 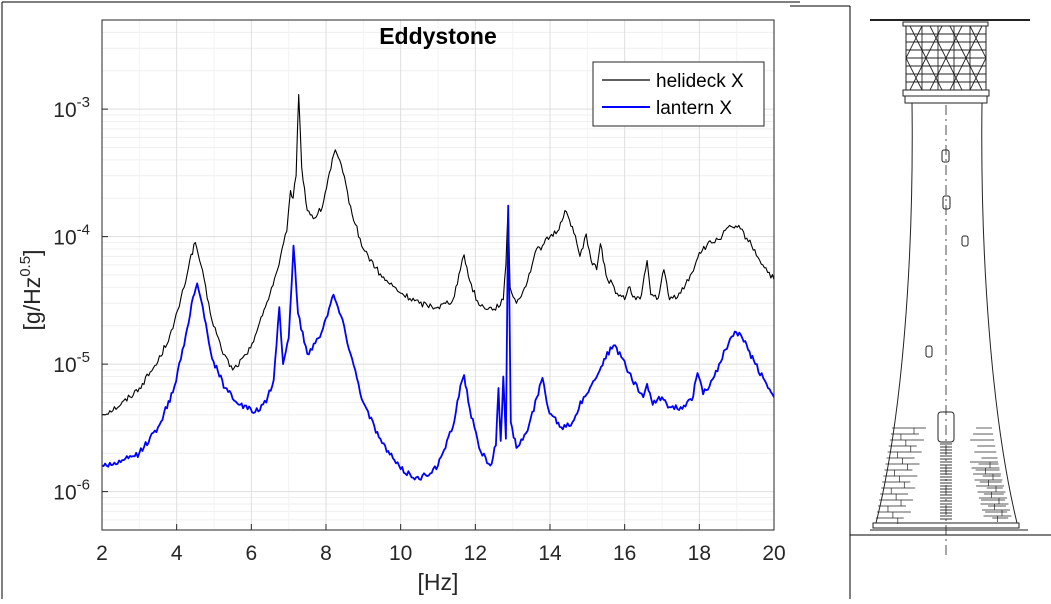 What do you see at coordinates (71, 236) in the screenshot?
I see `y-tick-label: 10⁻⁴` at bounding box center [71, 236].